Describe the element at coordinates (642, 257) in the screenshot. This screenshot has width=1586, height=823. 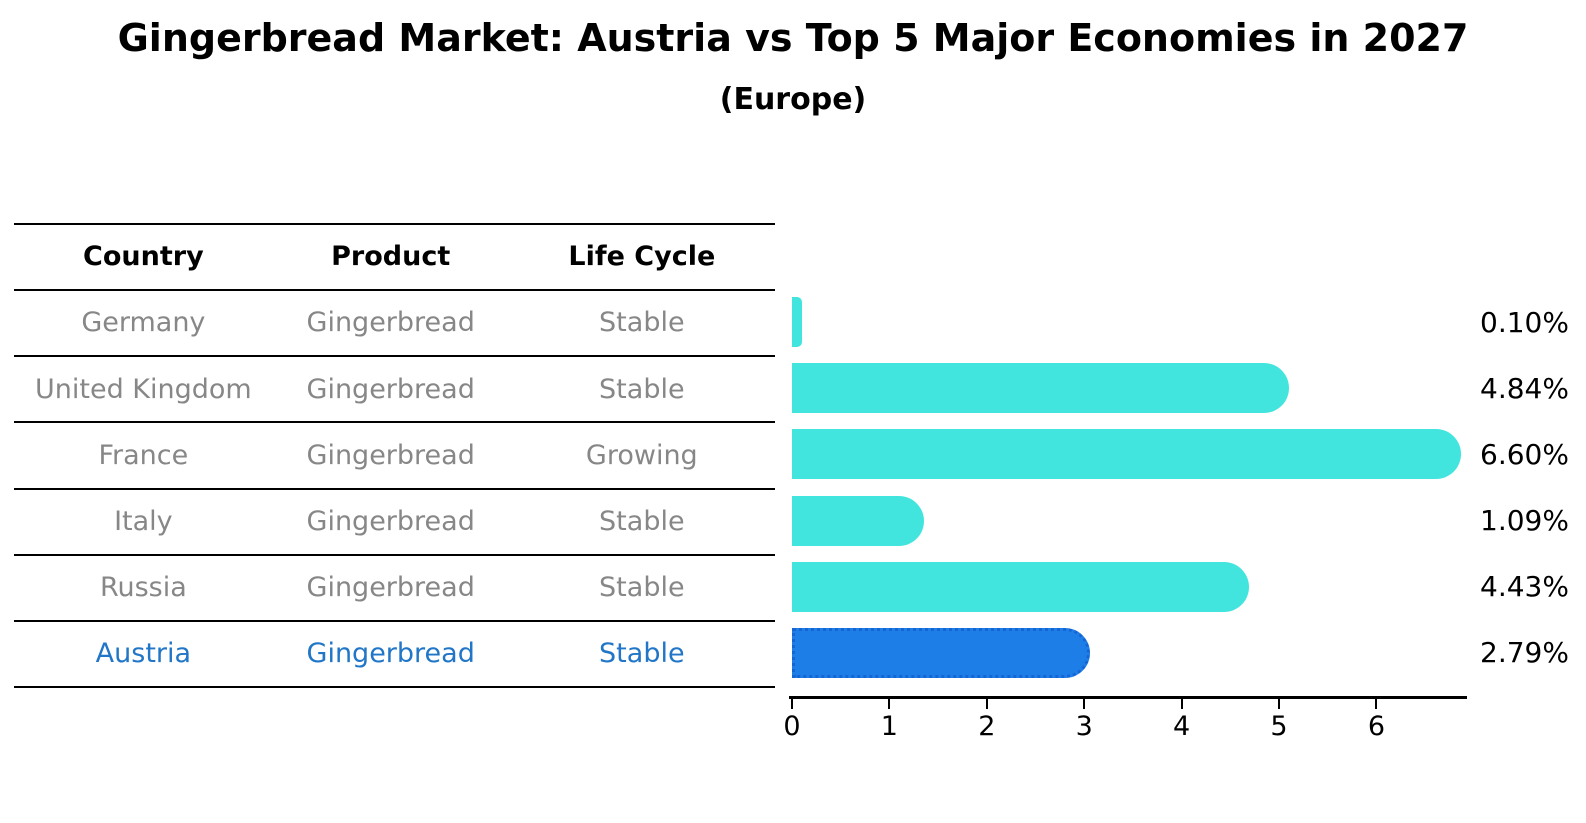
I see `column-header-life-cycle: Life Cycle` at that location.